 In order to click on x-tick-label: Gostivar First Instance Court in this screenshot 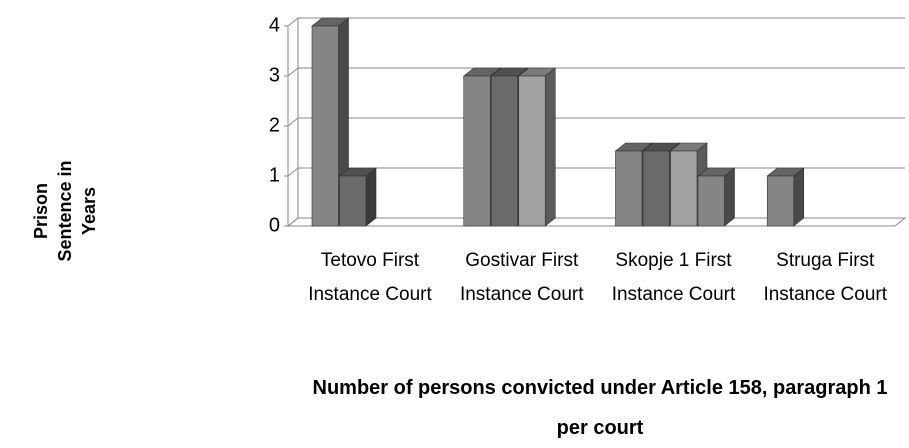, I will do `click(521, 277)`.